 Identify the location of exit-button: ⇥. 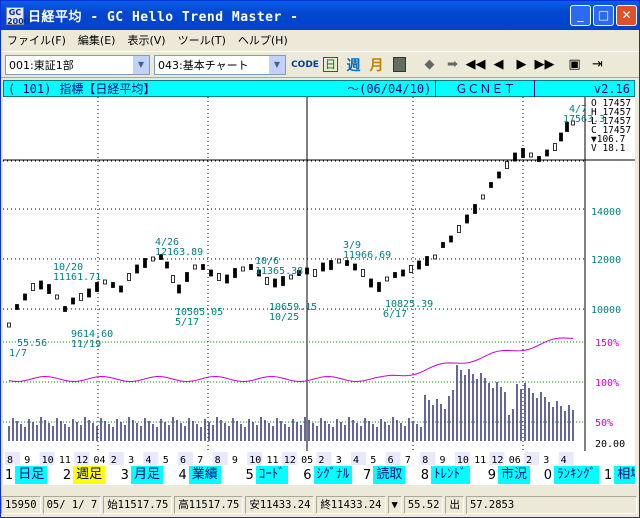
(597, 64).